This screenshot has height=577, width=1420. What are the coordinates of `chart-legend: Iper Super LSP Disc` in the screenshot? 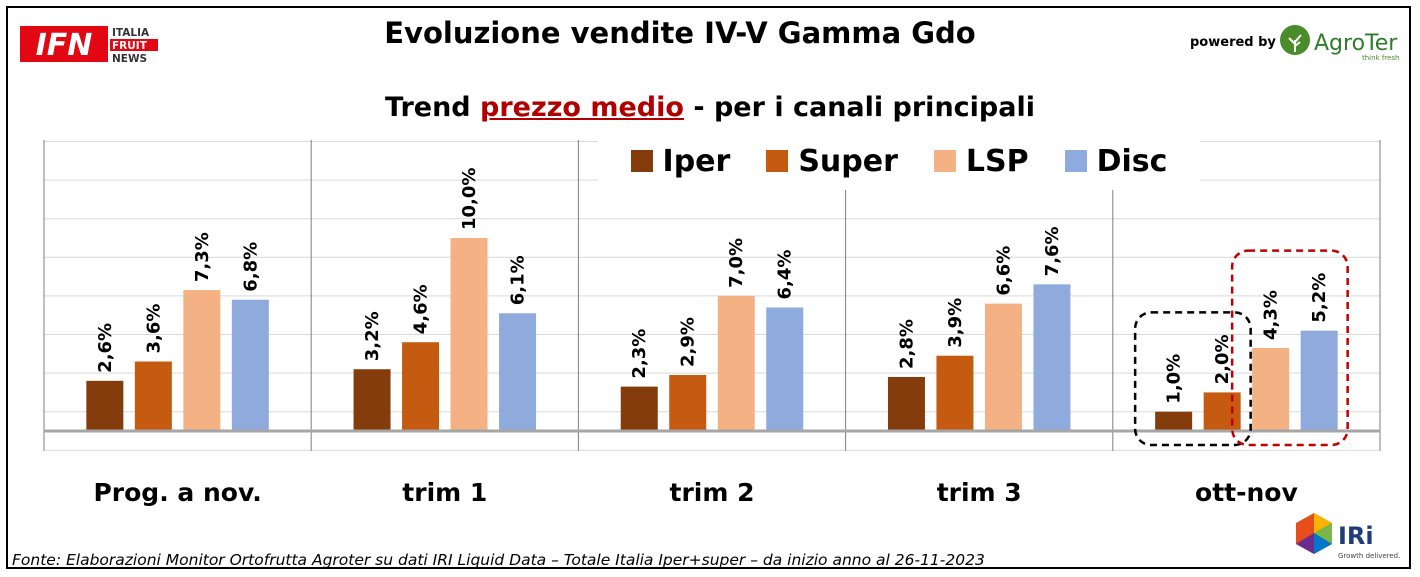 It's located at (899, 161).